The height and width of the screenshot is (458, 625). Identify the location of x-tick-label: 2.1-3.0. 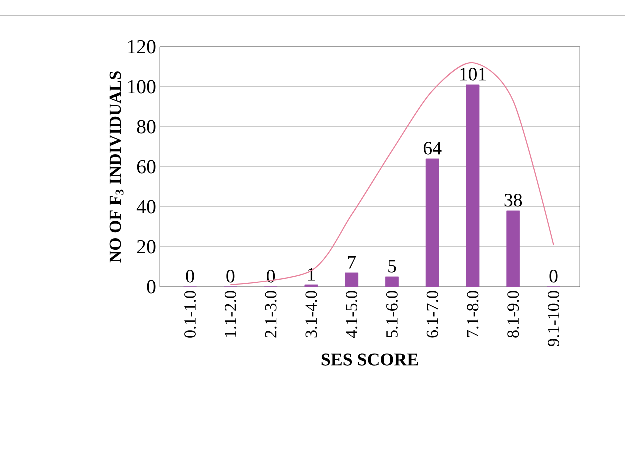
(271, 314).